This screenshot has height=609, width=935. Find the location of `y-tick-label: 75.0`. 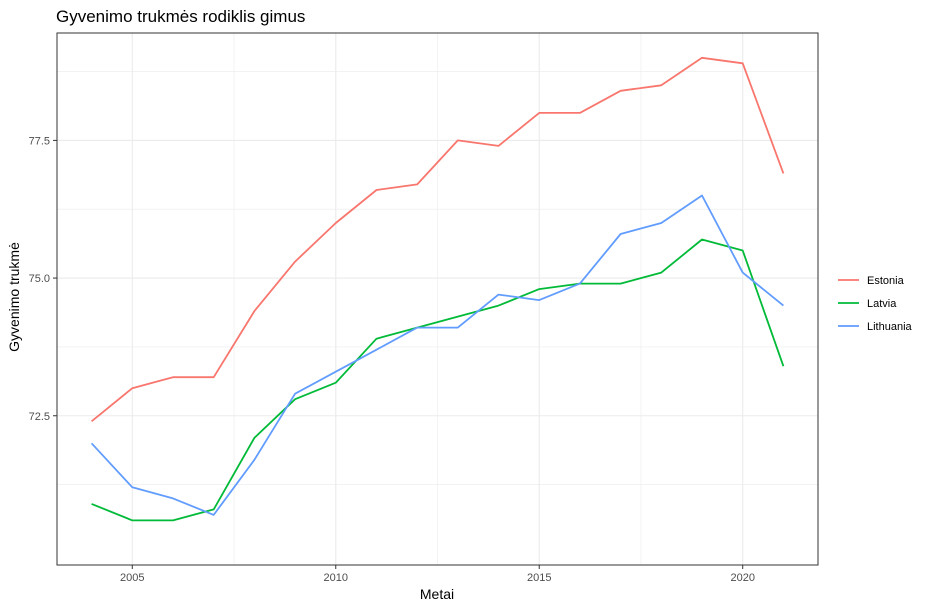

y-tick-label: 75.0 is located at coordinates (39, 279).